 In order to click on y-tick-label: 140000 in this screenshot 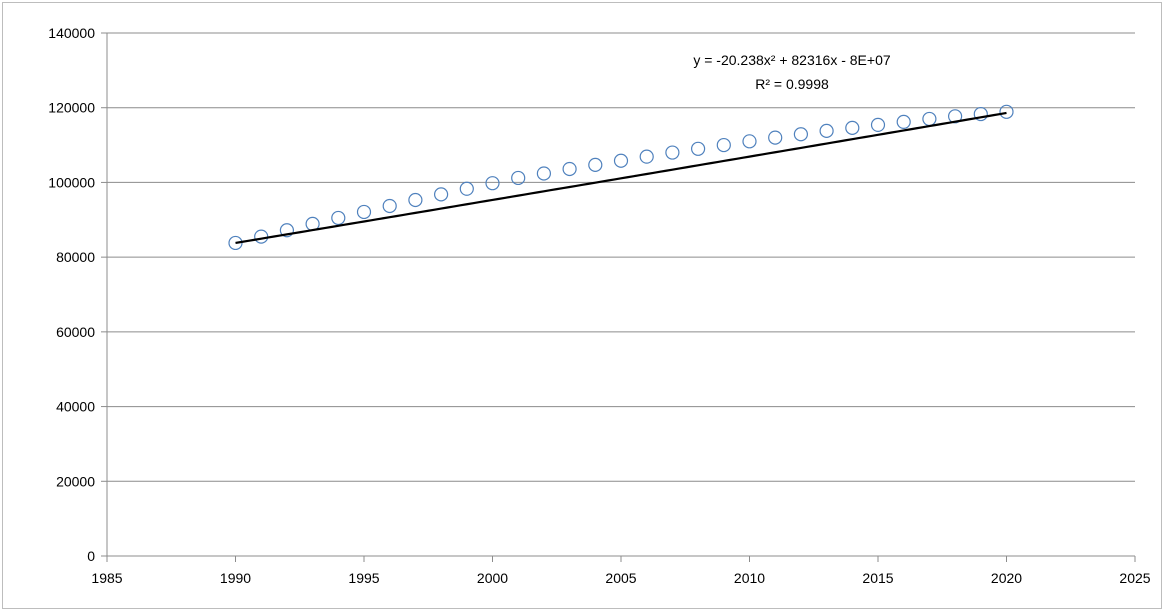, I will do `click(71, 33)`.